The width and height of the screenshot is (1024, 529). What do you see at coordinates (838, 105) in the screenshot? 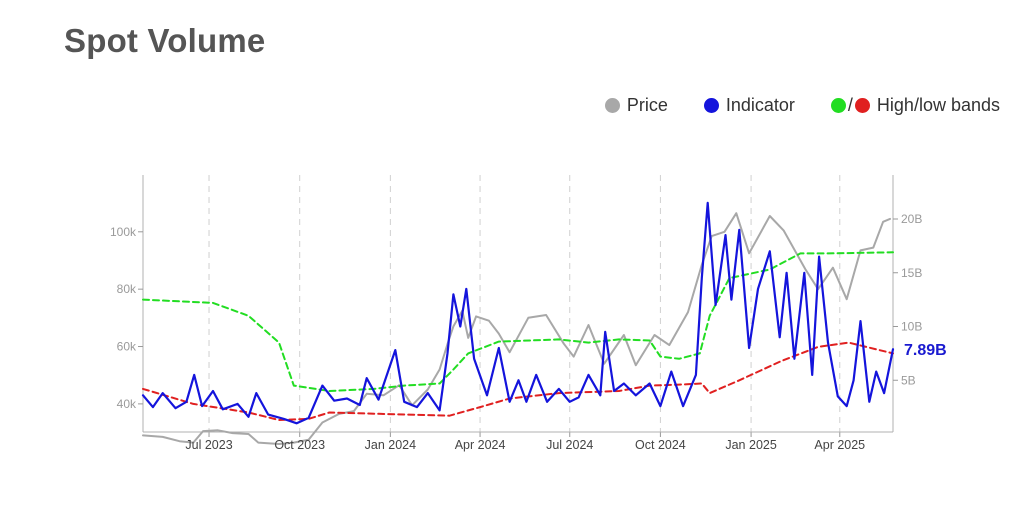
I see `high-band-dot-icon` at bounding box center [838, 105].